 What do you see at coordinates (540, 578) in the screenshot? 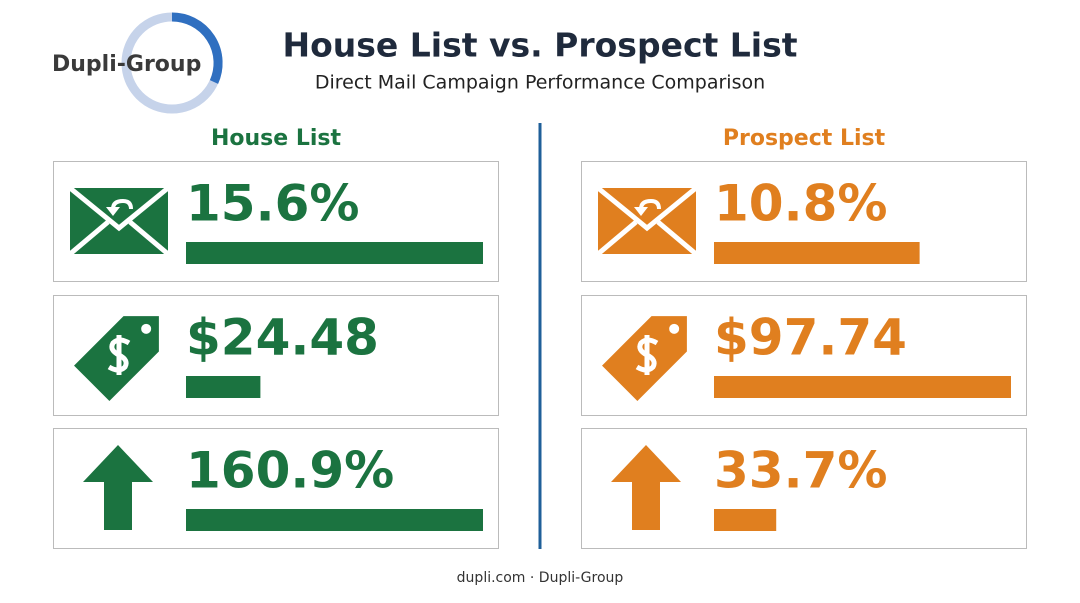
I see `footer: dupli.com · Dupli-Group` at bounding box center [540, 578].